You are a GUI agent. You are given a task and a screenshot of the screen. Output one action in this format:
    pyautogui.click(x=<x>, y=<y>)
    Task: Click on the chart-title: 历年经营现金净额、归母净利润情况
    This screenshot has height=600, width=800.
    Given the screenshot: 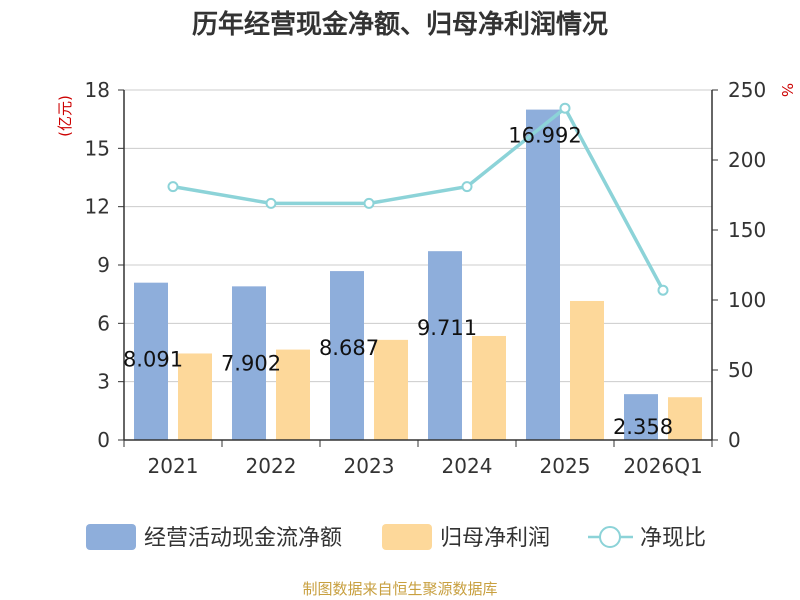 What is the action you would take?
    pyautogui.click(x=399, y=25)
    